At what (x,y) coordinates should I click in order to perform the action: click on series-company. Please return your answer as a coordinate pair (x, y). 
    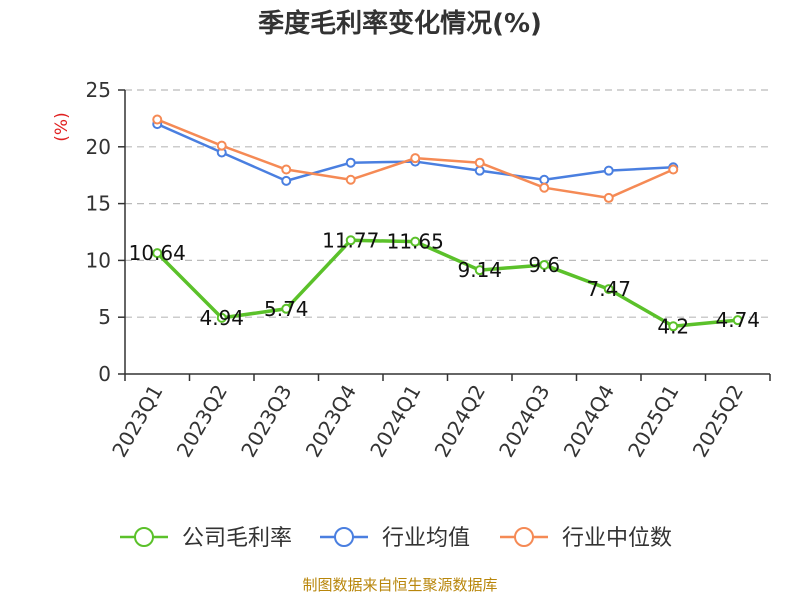
    Looking at the image, I should click on (447, 283).